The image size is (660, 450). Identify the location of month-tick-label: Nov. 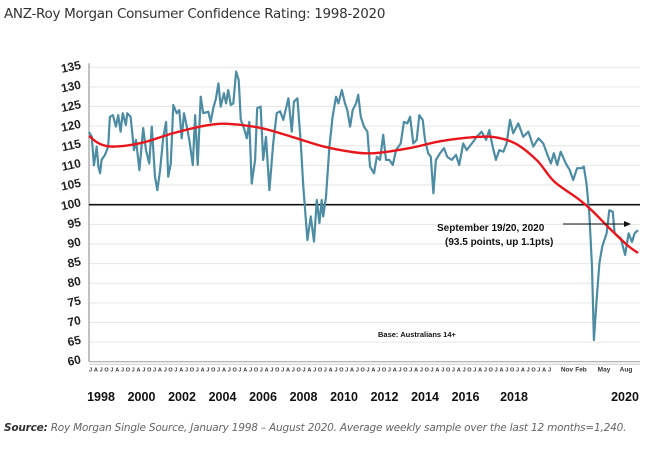
(567, 370).